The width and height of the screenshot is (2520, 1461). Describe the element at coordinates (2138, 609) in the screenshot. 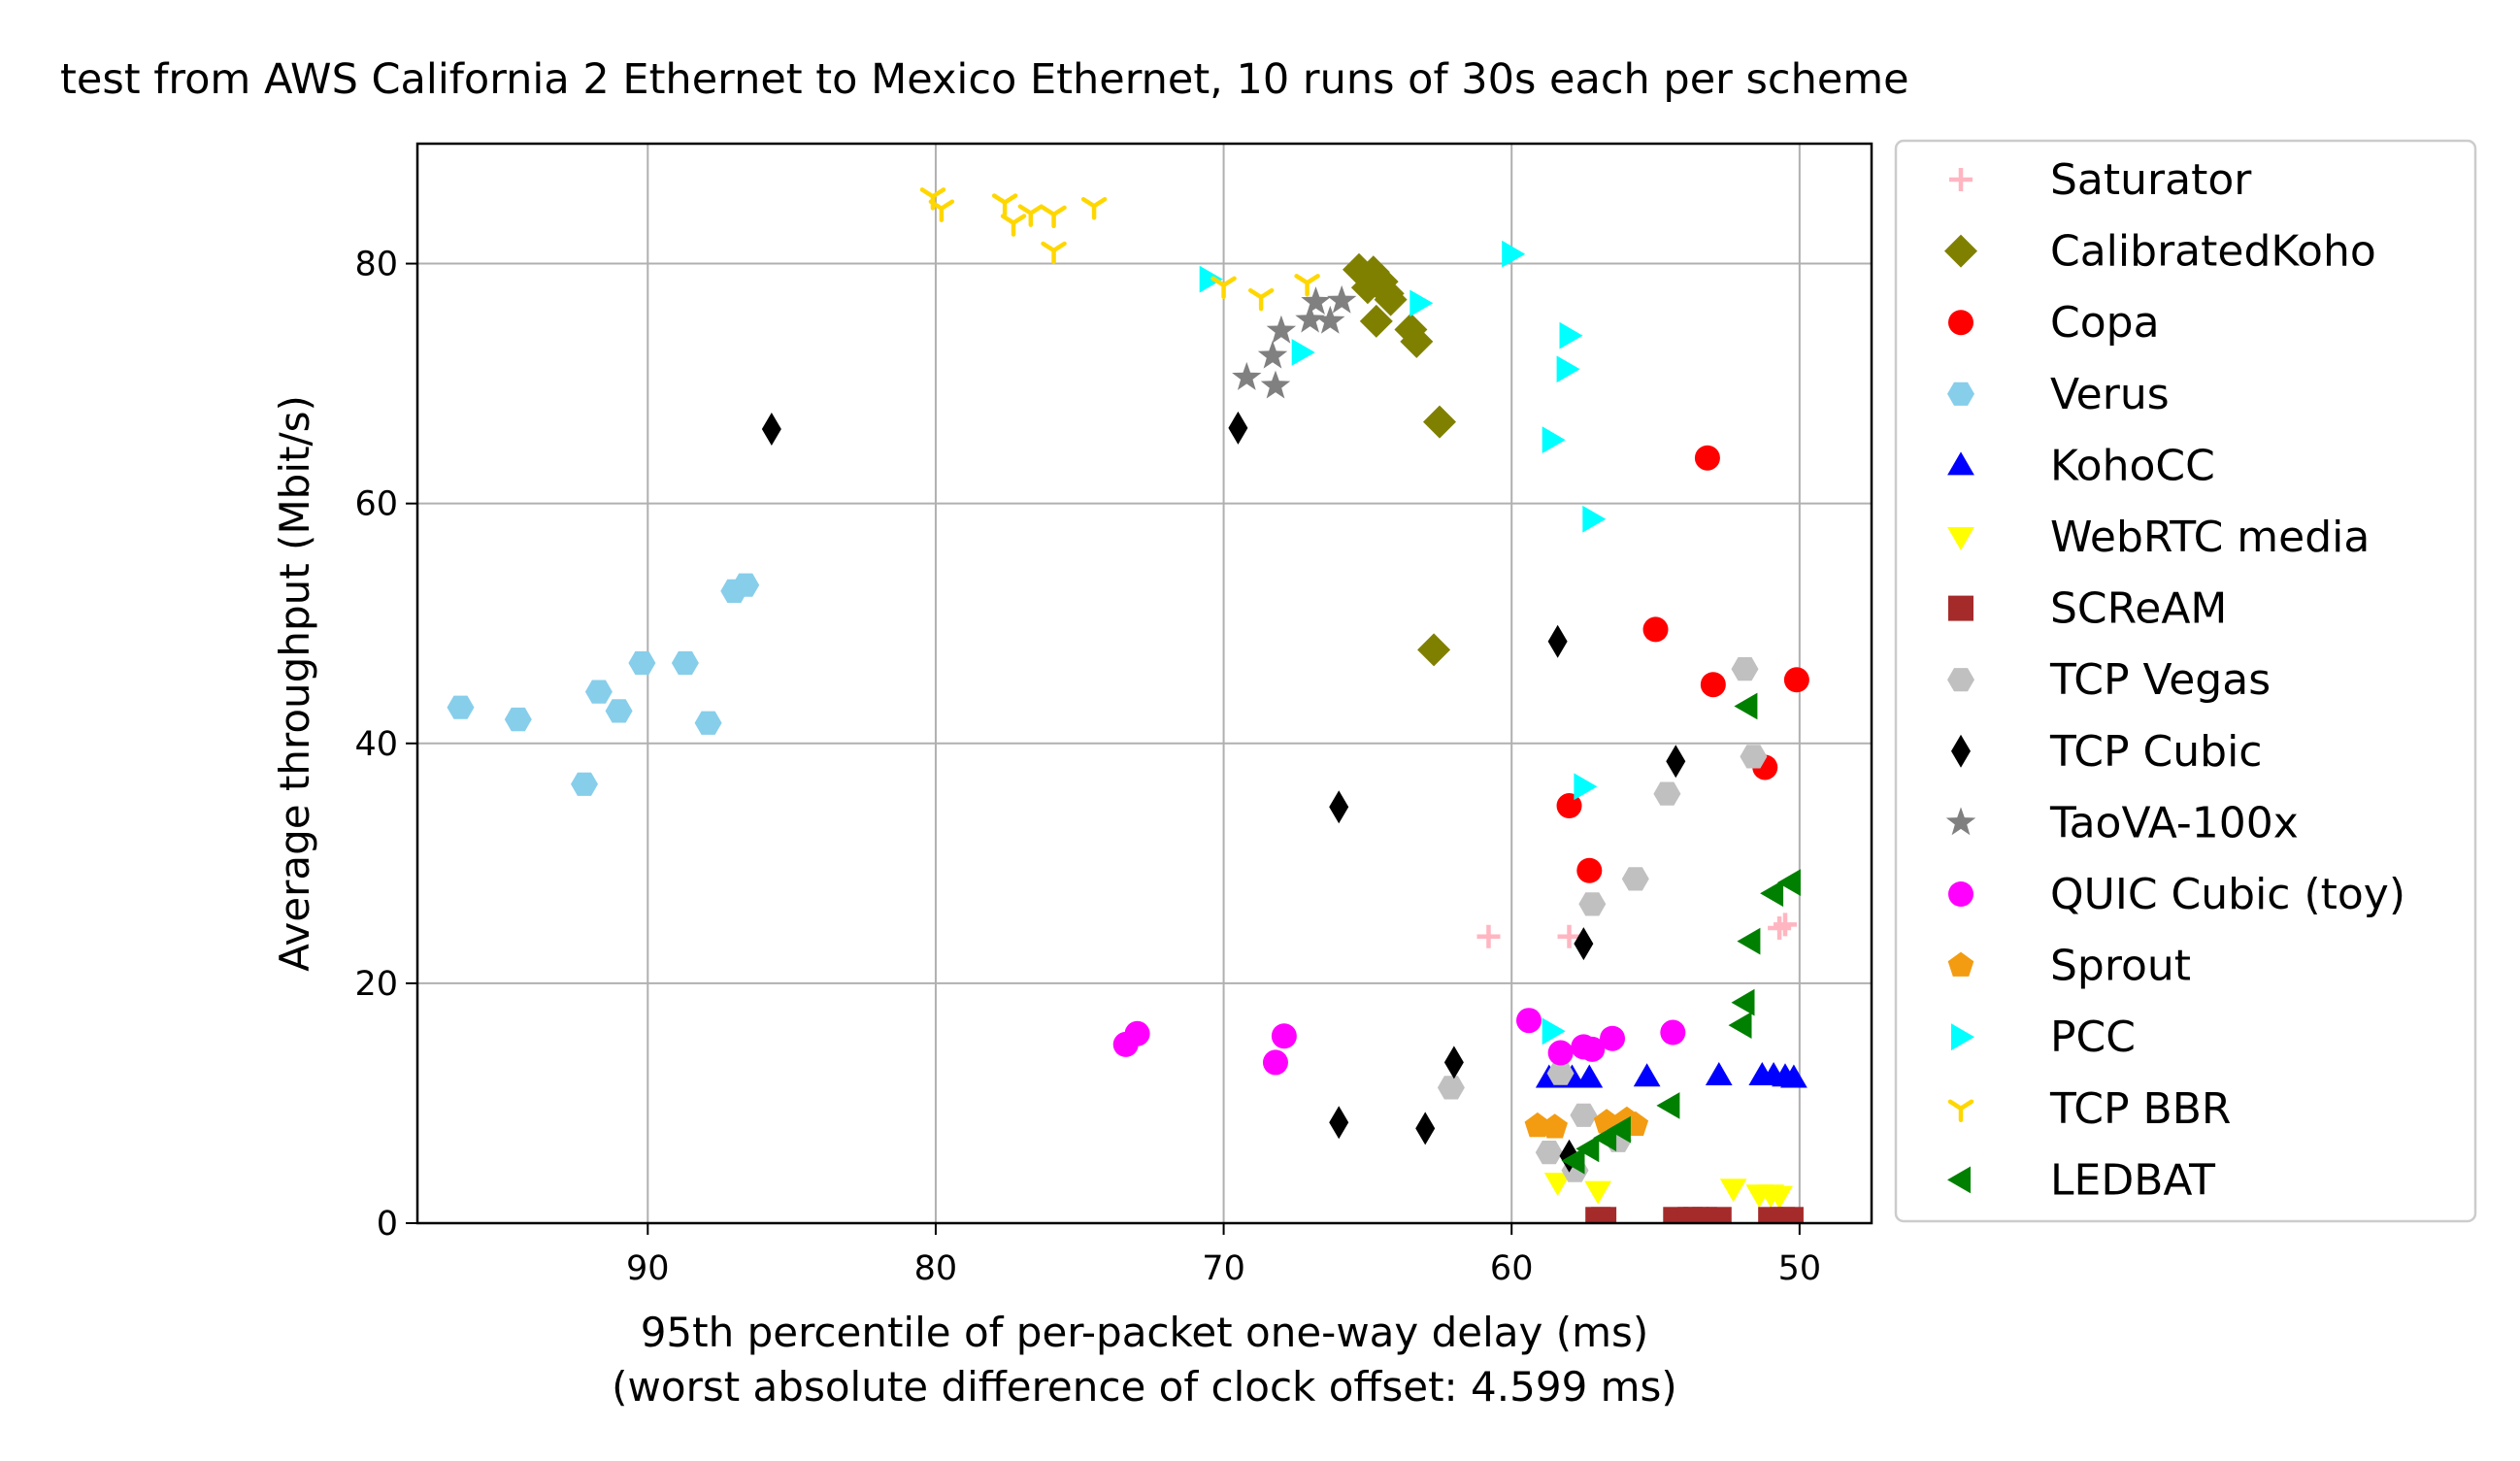

I see `legend-label: SCReAM` at that location.